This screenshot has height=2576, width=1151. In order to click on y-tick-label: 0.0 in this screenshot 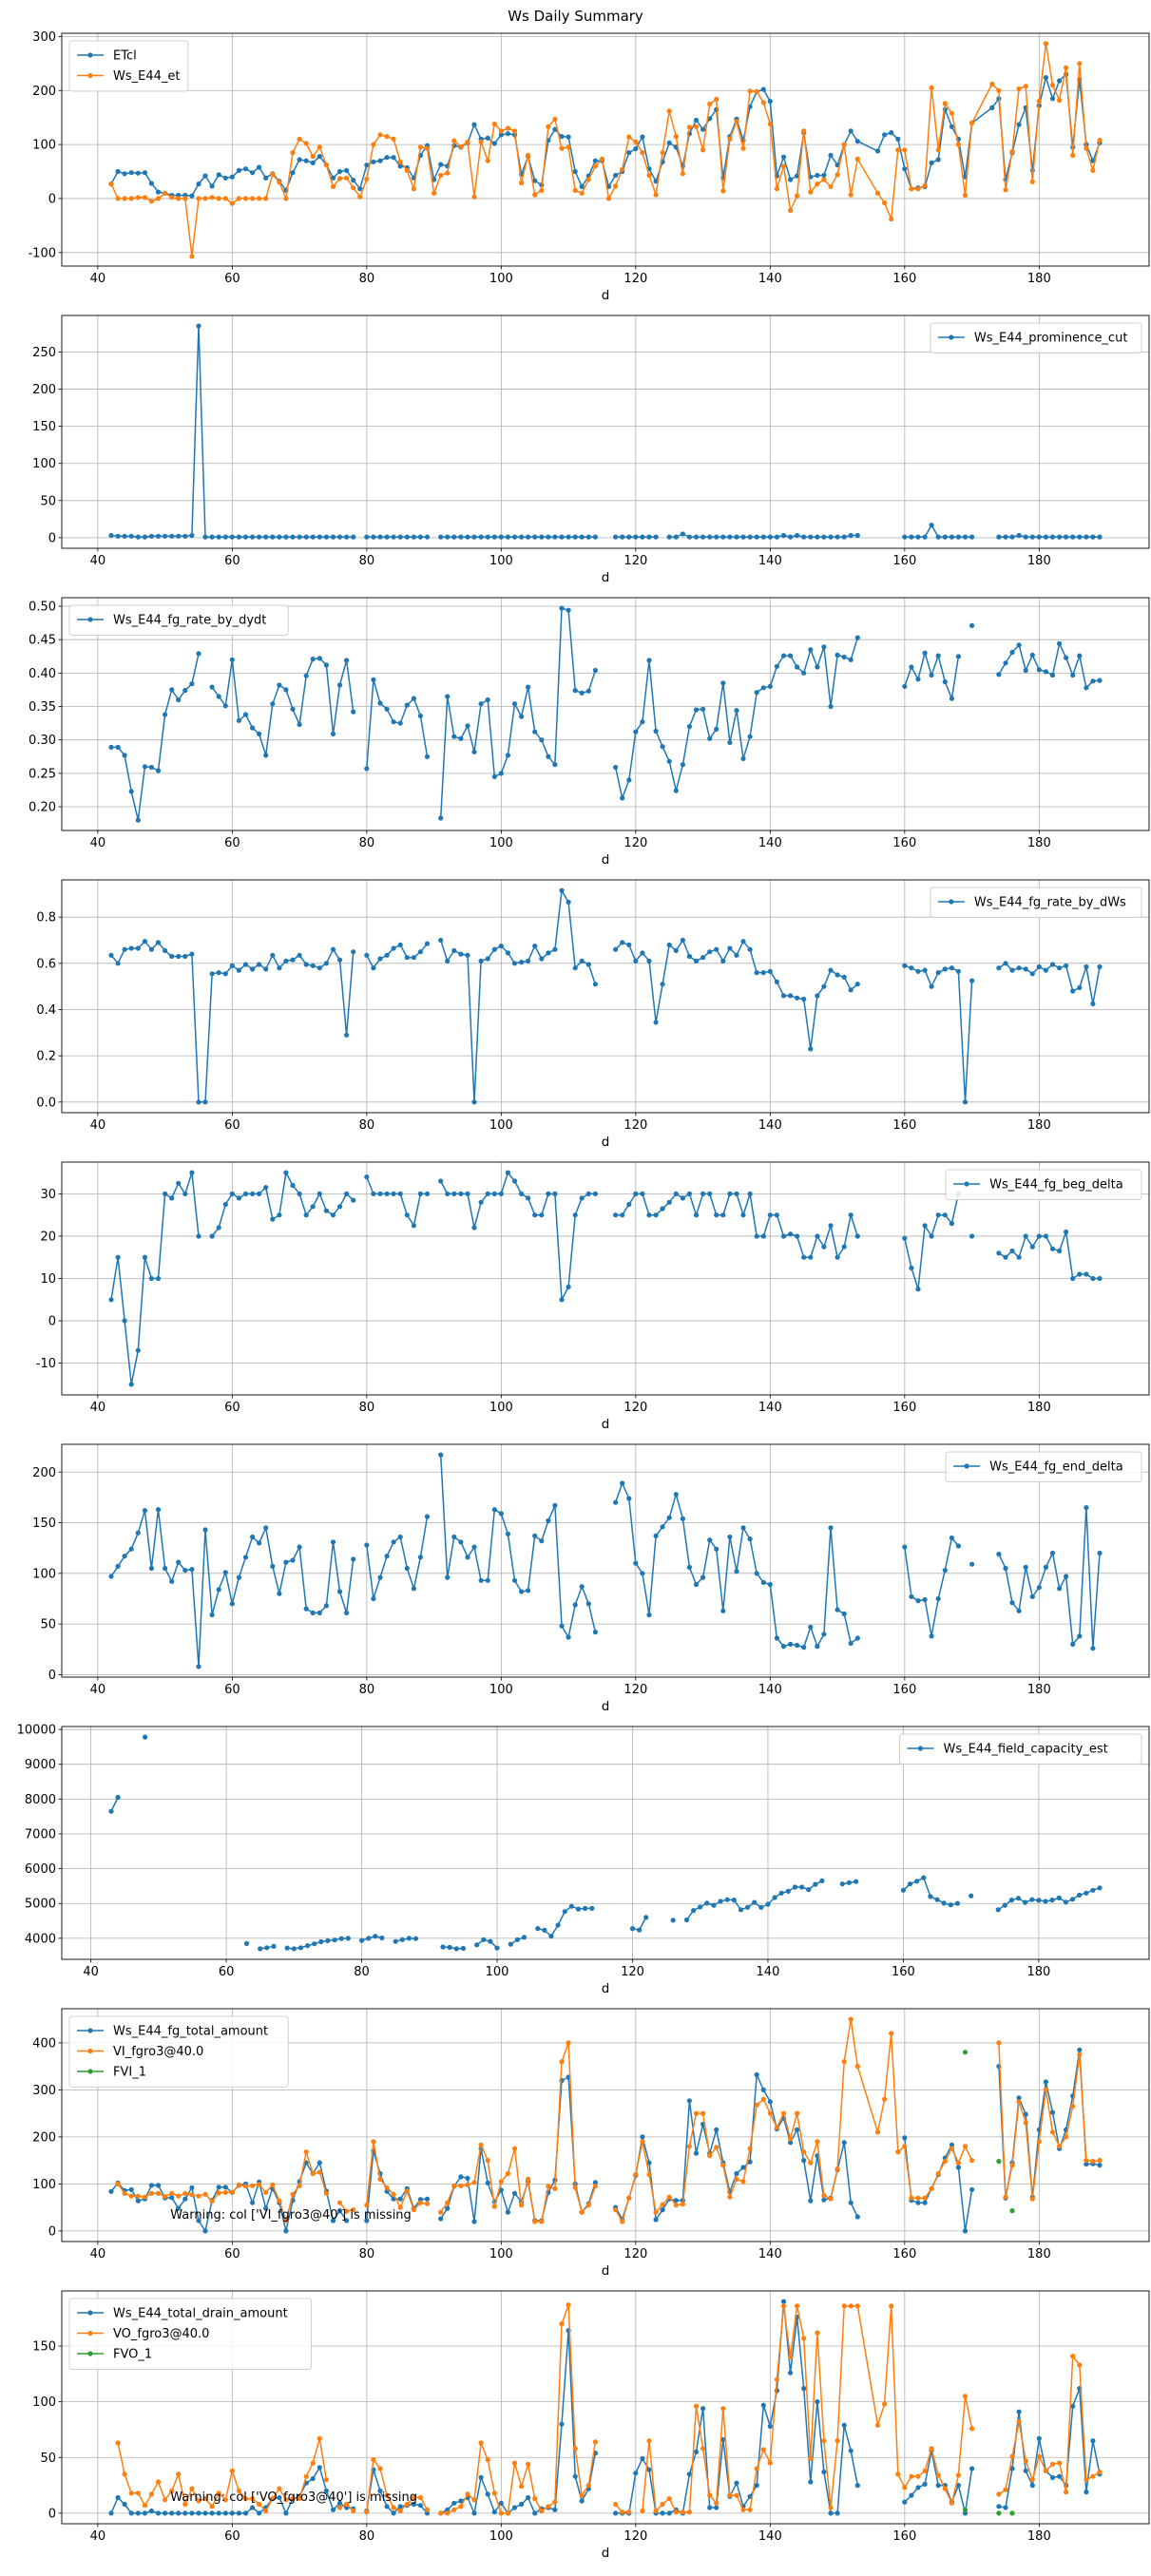, I will do `click(46, 1103)`.